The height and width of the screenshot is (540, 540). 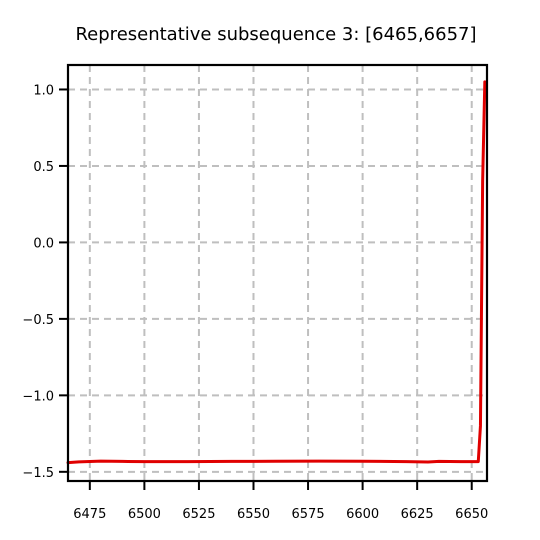 What do you see at coordinates (38, 473) in the screenshot?
I see `y-tick-label: −1.5` at bounding box center [38, 473].